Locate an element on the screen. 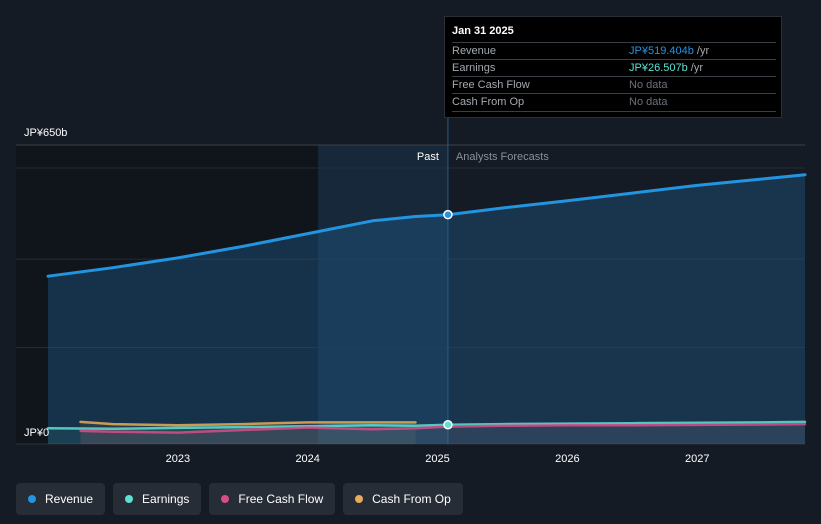 Image resolution: width=821 pixels, height=524 pixels. legend-item-free-cash-flow: Free Cash Flow is located at coordinates (272, 499).